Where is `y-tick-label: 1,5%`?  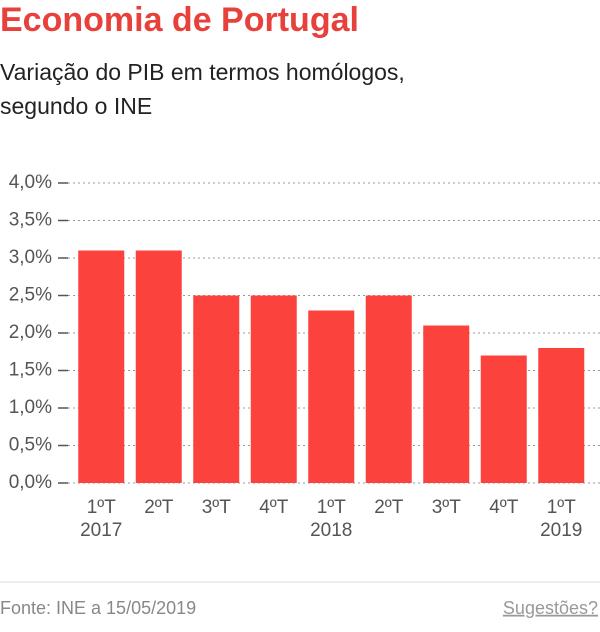
y-tick-label: 1,5% is located at coordinates (30, 370).